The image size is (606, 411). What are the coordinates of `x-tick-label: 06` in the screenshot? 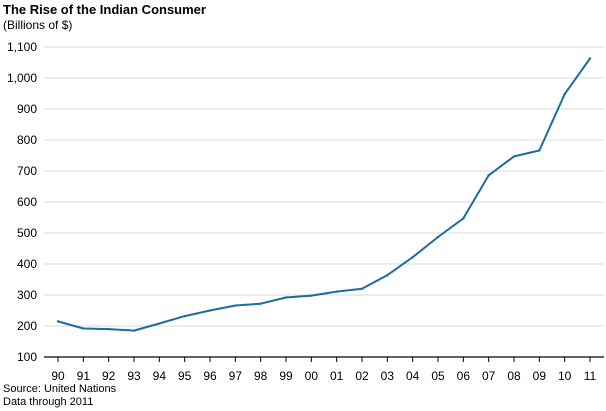 It's located at (464, 376).